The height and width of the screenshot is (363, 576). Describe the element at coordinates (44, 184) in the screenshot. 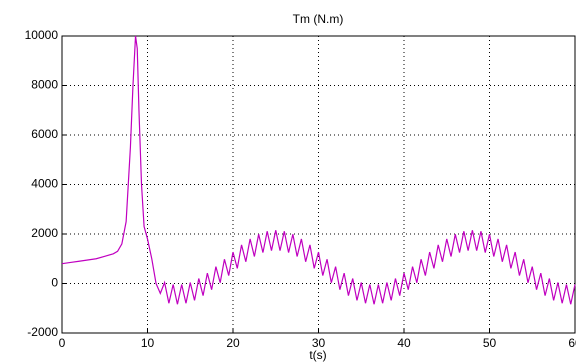

I see `y-tick-label: 4000` at that location.